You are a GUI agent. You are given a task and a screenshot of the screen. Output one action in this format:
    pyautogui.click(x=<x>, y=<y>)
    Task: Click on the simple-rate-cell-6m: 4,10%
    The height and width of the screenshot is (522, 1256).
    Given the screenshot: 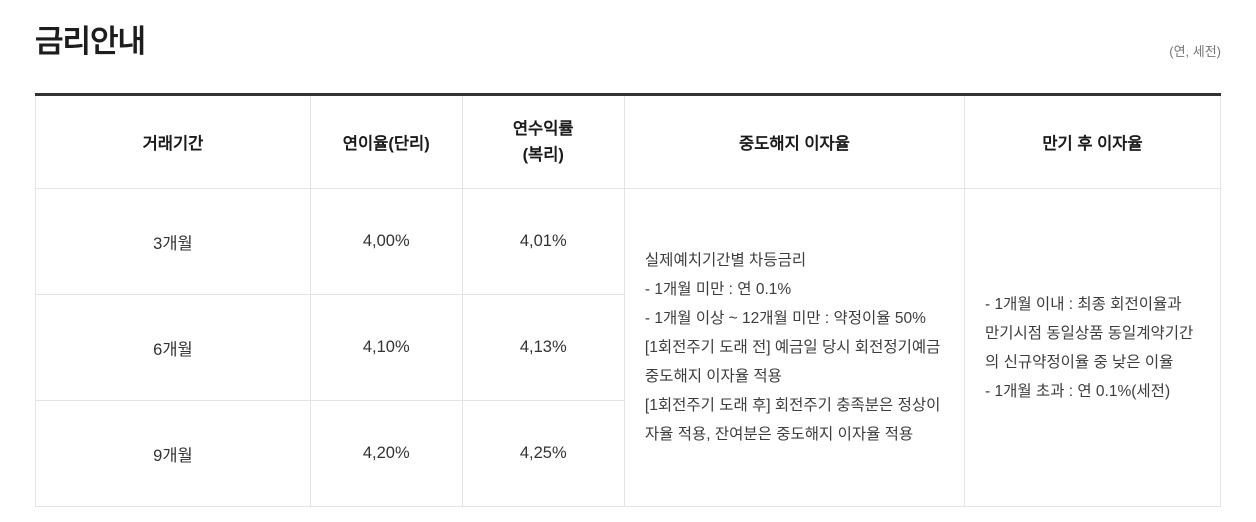 What is the action you would take?
    pyautogui.click(x=386, y=347)
    